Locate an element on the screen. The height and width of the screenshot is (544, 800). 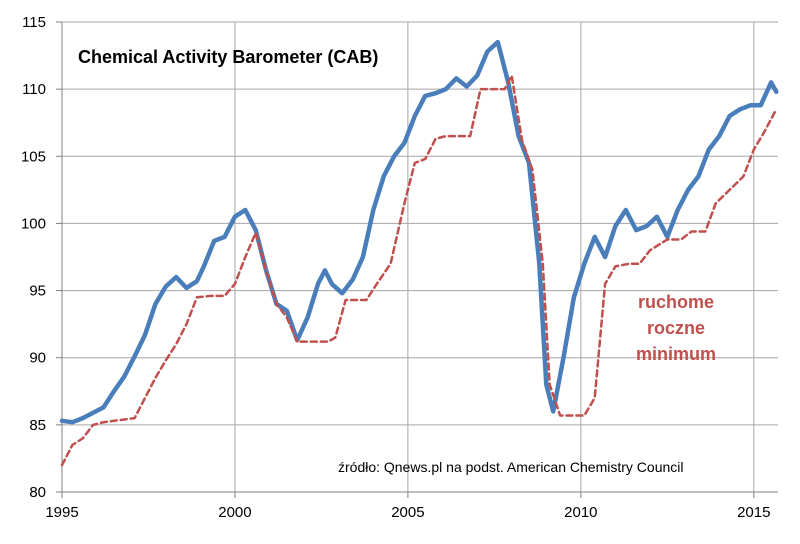
y-tick-label: 105 is located at coordinates (33, 156).